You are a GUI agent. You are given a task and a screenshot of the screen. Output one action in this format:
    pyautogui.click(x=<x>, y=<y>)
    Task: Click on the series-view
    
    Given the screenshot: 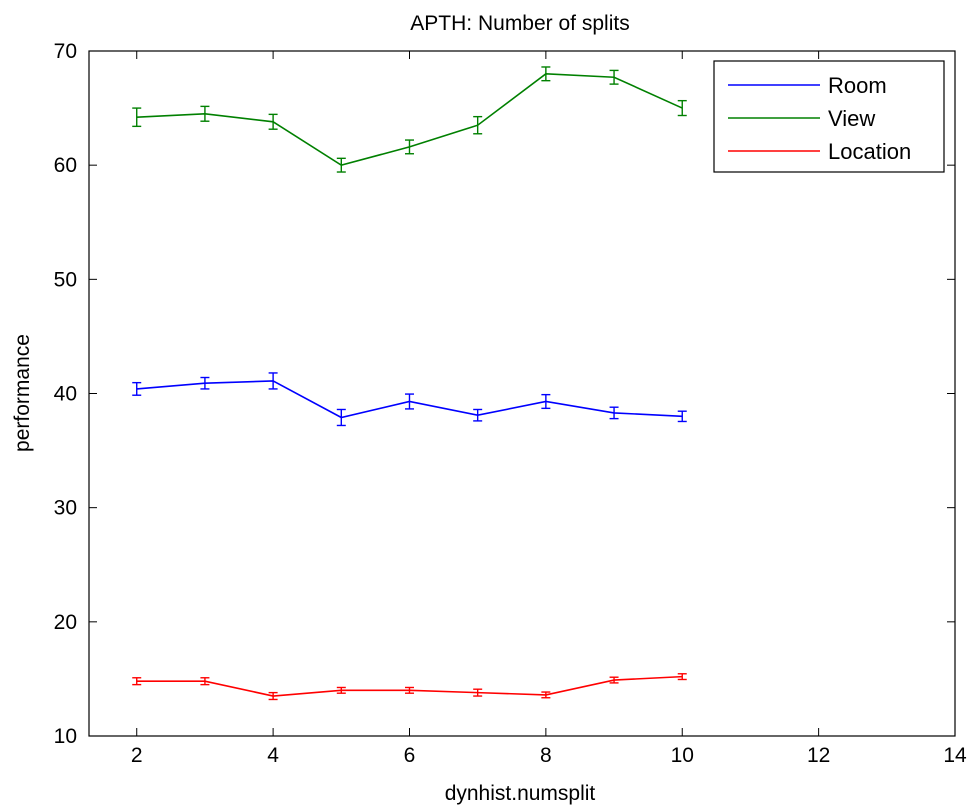 What is the action you would take?
    pyautogui.click(x=409, y=119)
    